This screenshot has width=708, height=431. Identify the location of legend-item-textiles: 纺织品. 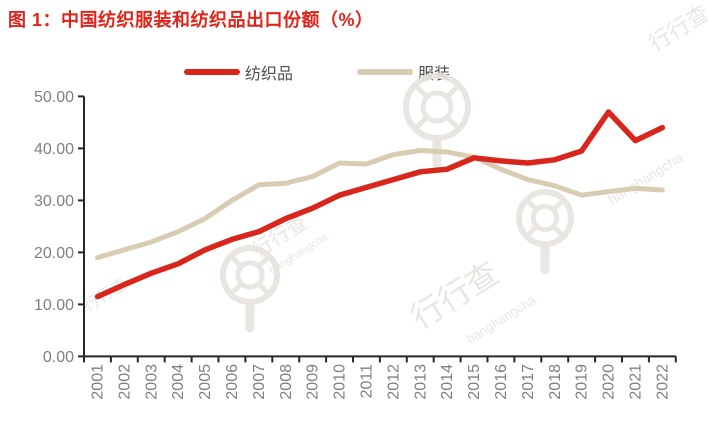
(238, 72).